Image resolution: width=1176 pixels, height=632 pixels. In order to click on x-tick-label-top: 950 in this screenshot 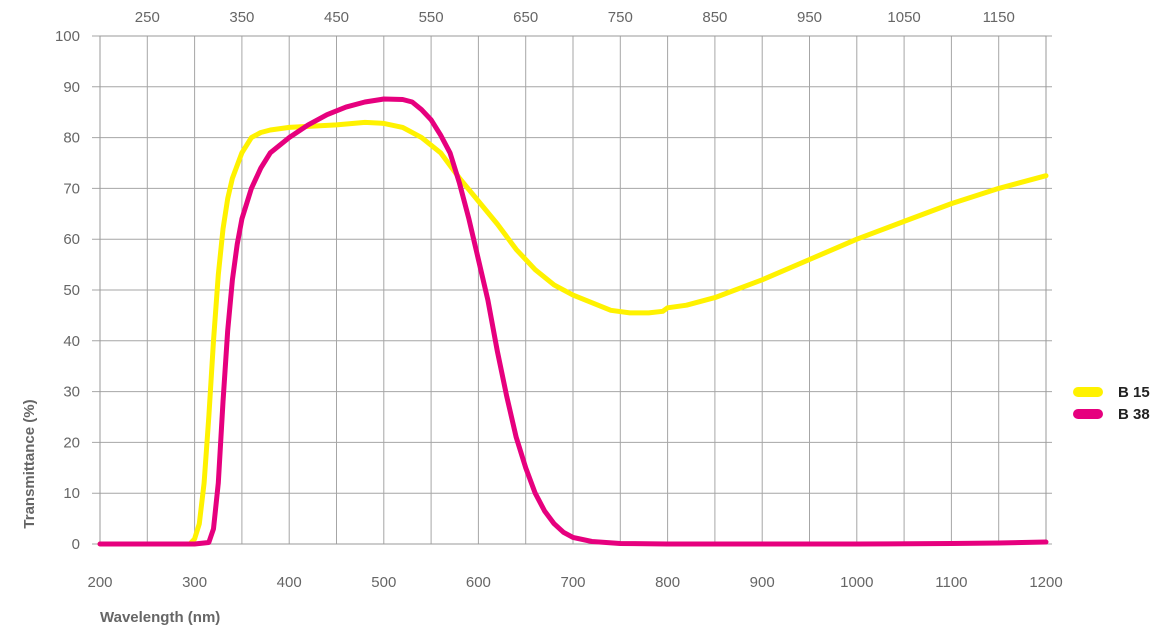, I will do `click(809, 17)`.